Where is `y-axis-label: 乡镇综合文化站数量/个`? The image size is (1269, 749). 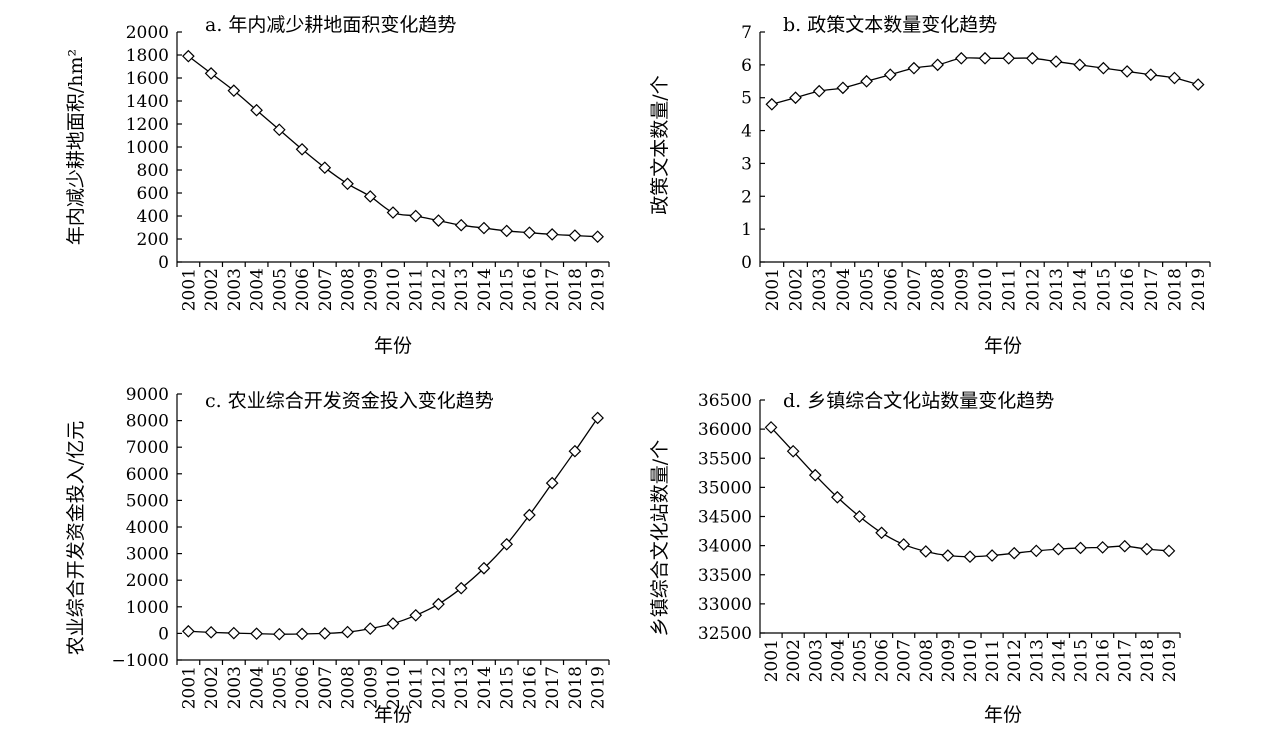 y-axis-label: 乡镇综合文化站数量/个 is located at coordinates (660, 538).